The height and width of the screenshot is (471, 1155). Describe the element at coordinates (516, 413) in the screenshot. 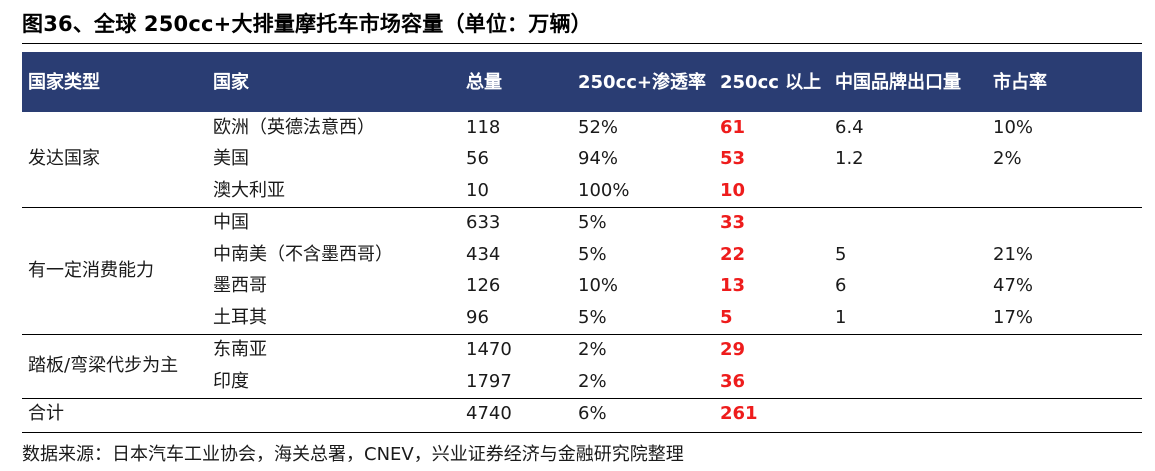

I see `total-cell: 4740` at that location.